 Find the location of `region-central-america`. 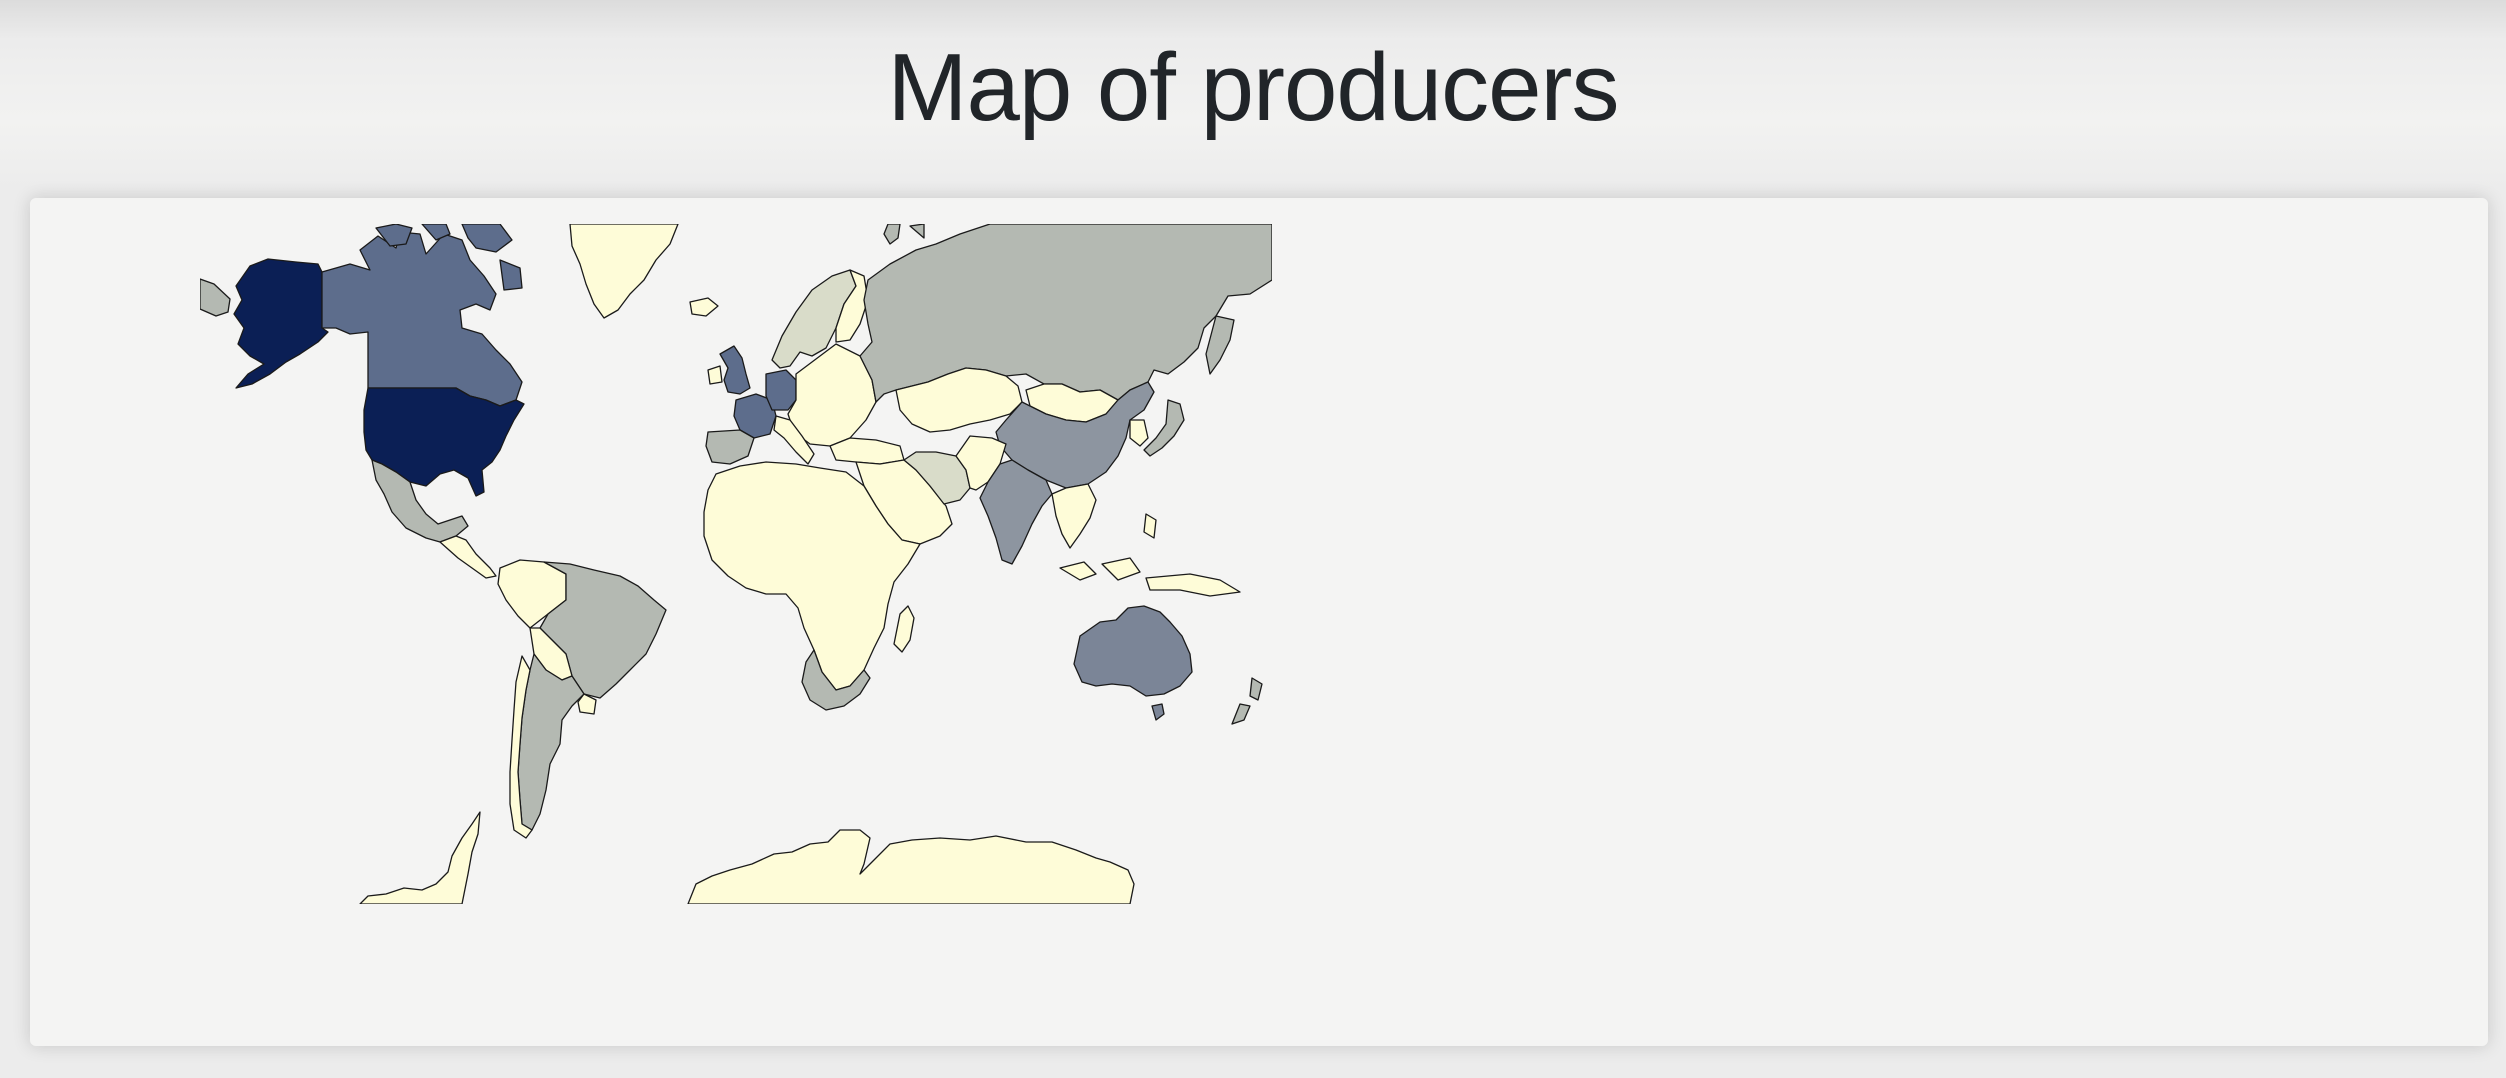

region-central-america is located at coordinates (468, 557).